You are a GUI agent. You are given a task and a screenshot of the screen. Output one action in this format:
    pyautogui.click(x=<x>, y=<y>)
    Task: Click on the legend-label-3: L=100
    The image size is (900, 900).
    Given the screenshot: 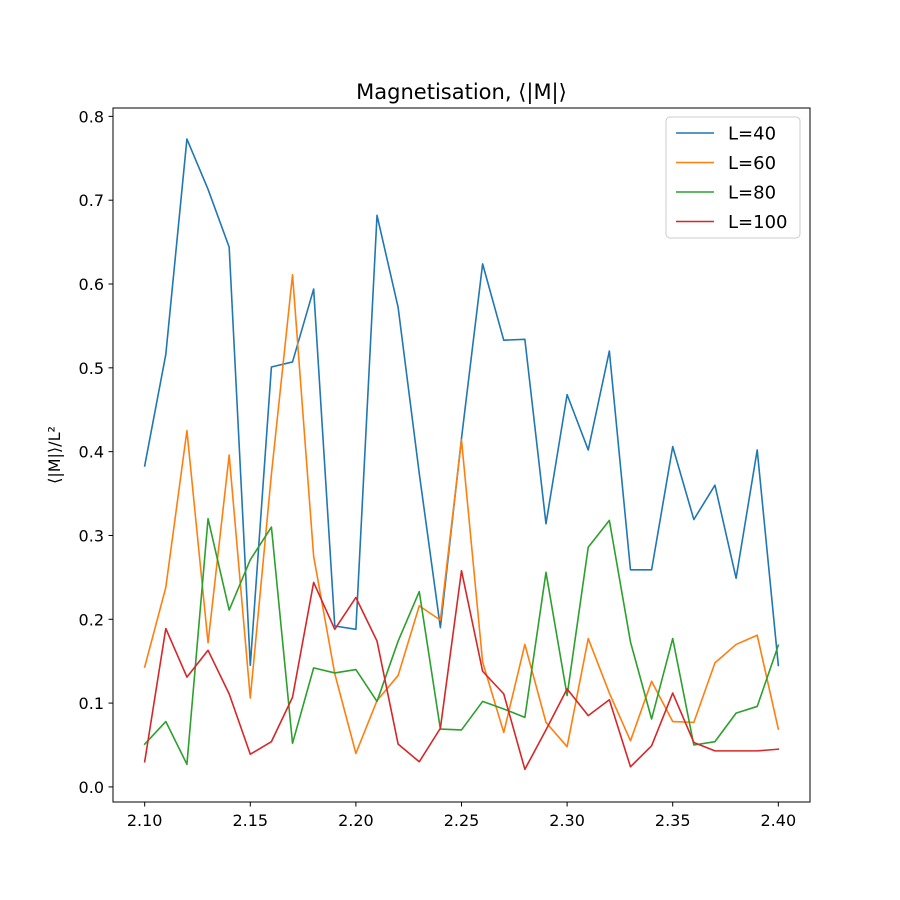 What is the action you would take?
    pyautogui.click(x=757, y=222)
    